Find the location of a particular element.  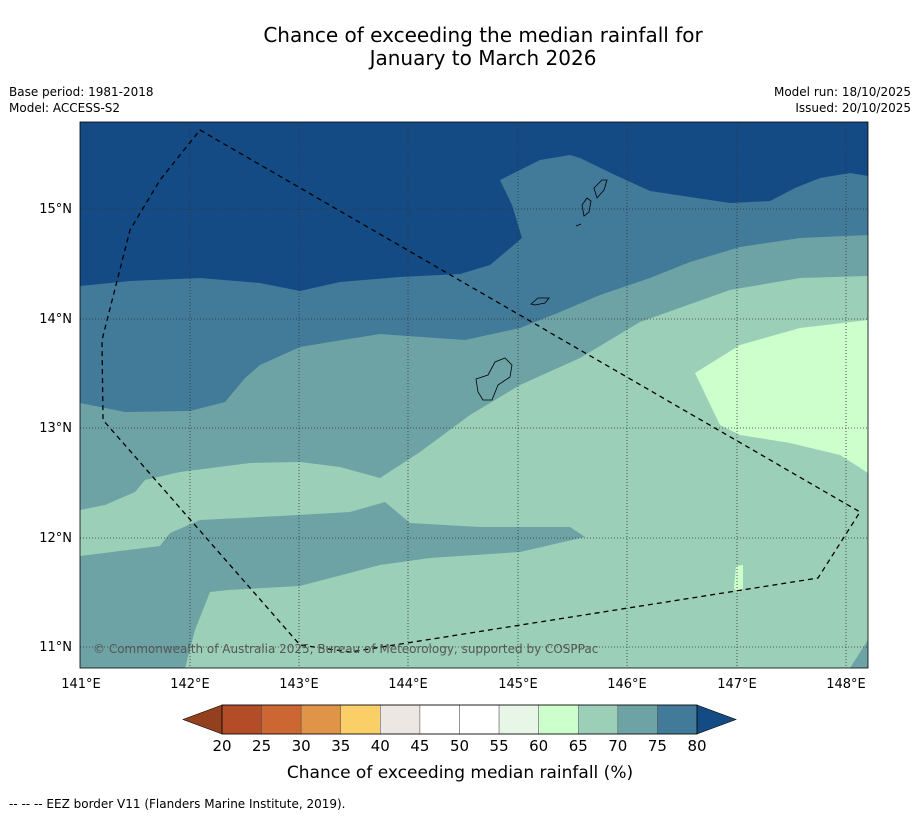

colorbar-over-arrow is located at coordinates (716, 719).